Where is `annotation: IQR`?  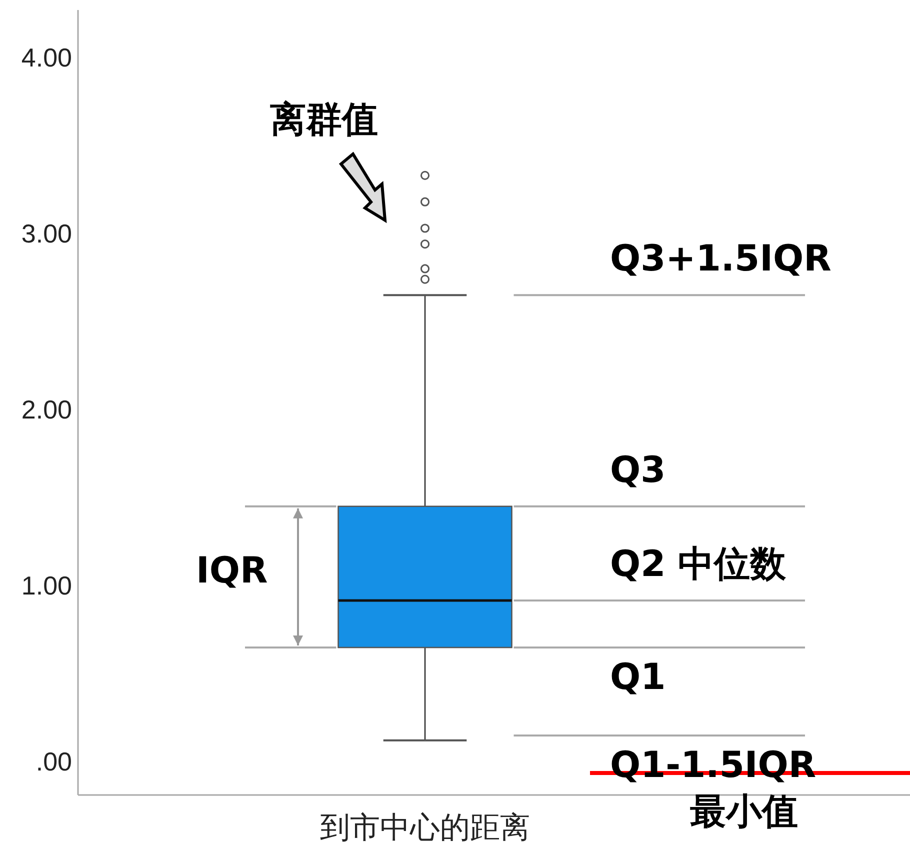 annotation: IQR is located at coordinates (232, 571).